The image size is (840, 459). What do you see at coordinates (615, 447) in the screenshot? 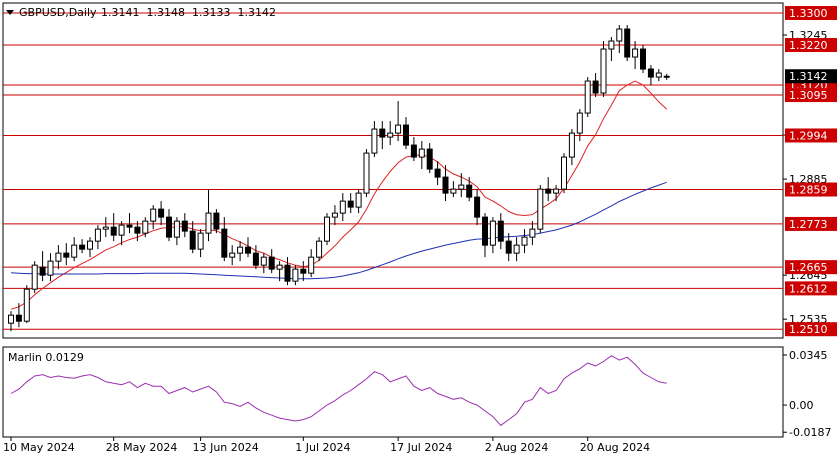
I see `time-tick-label: 20 Aug 2024` at bounding box center [615, 447].